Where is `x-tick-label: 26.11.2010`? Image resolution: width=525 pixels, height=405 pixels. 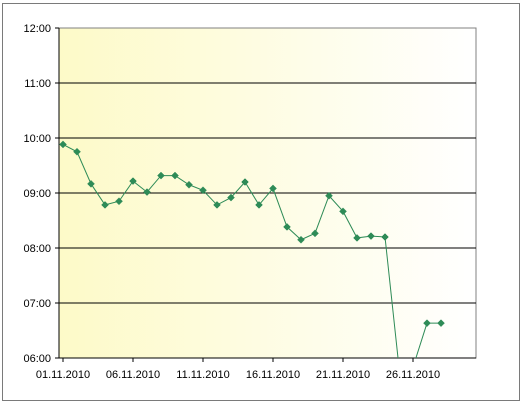
x-tick-label: 26.11.2010 is located at coordinates (413, 375).